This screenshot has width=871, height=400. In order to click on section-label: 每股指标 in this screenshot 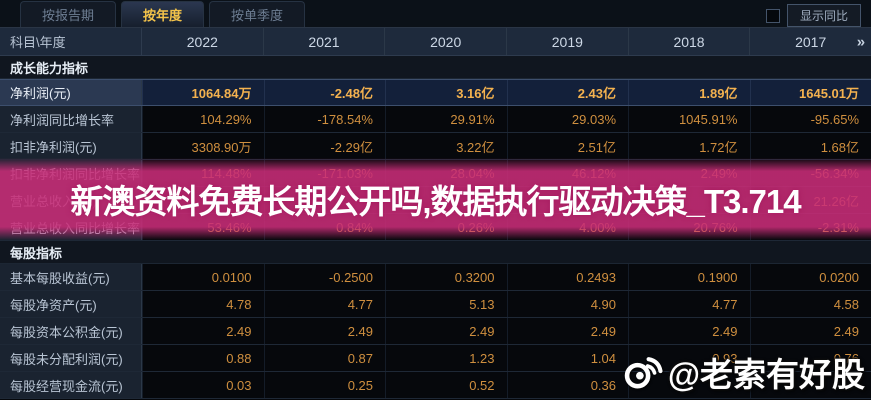, I will do `click(36, 253)`.